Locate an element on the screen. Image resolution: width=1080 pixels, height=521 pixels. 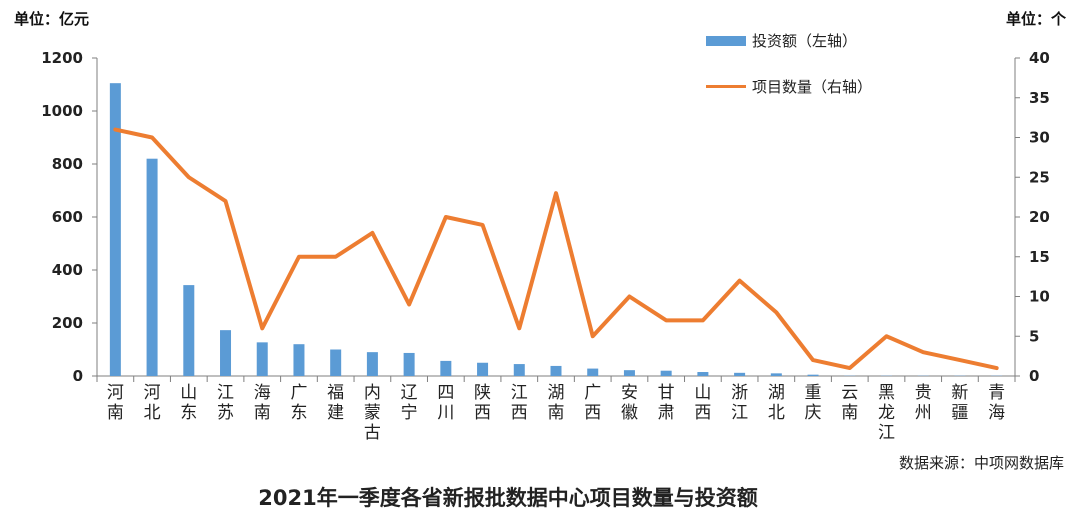
x-category-label: 龙 is located at coordinates (886, 413).